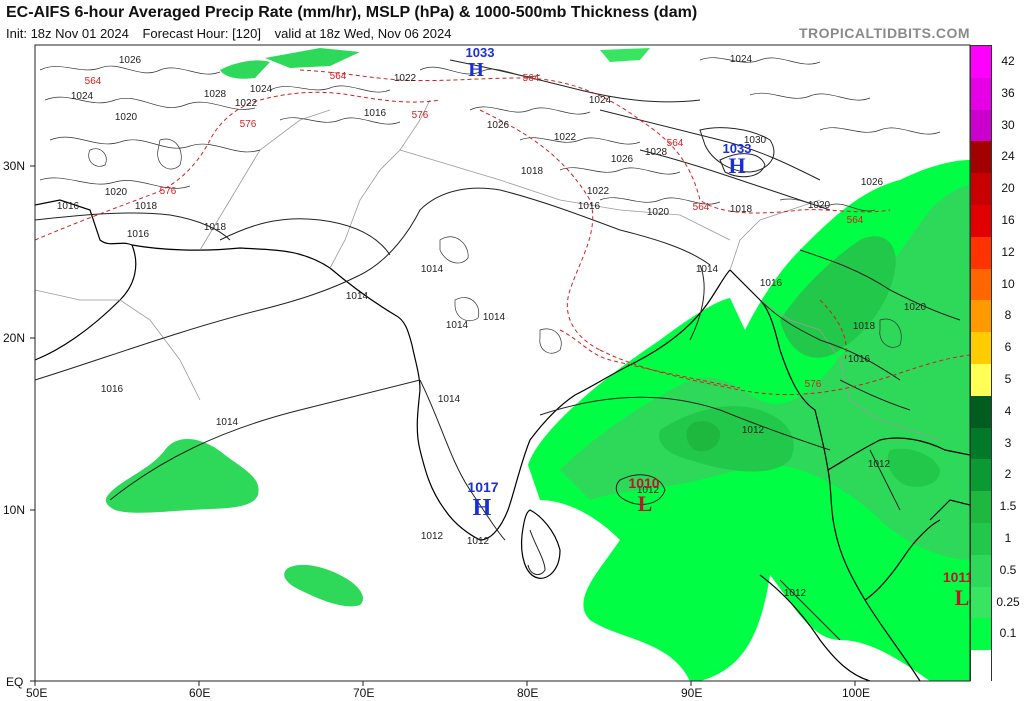 Image resolution: width=1024 pixels, height=701 pixels. Describe the element at coordinates (692, 693) in the screenshot. I see `lon-label: 90E` at that location.